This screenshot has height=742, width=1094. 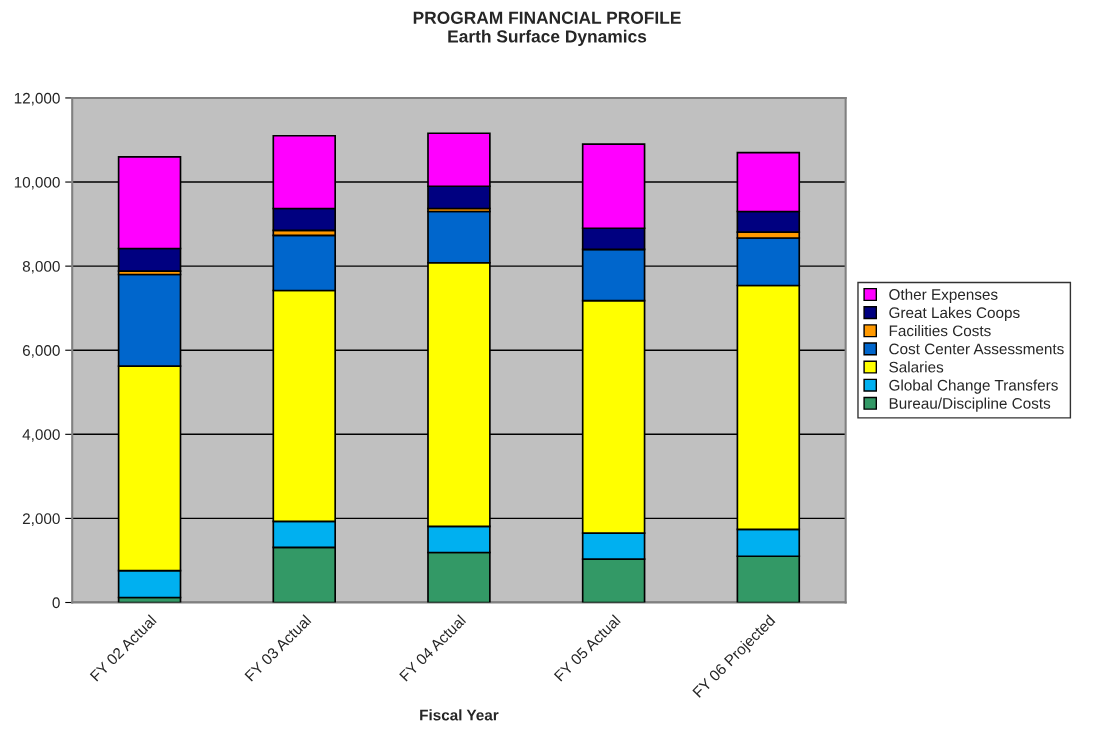 I want to click on y-tick-label: 2,000, so click(x=41, y=519).